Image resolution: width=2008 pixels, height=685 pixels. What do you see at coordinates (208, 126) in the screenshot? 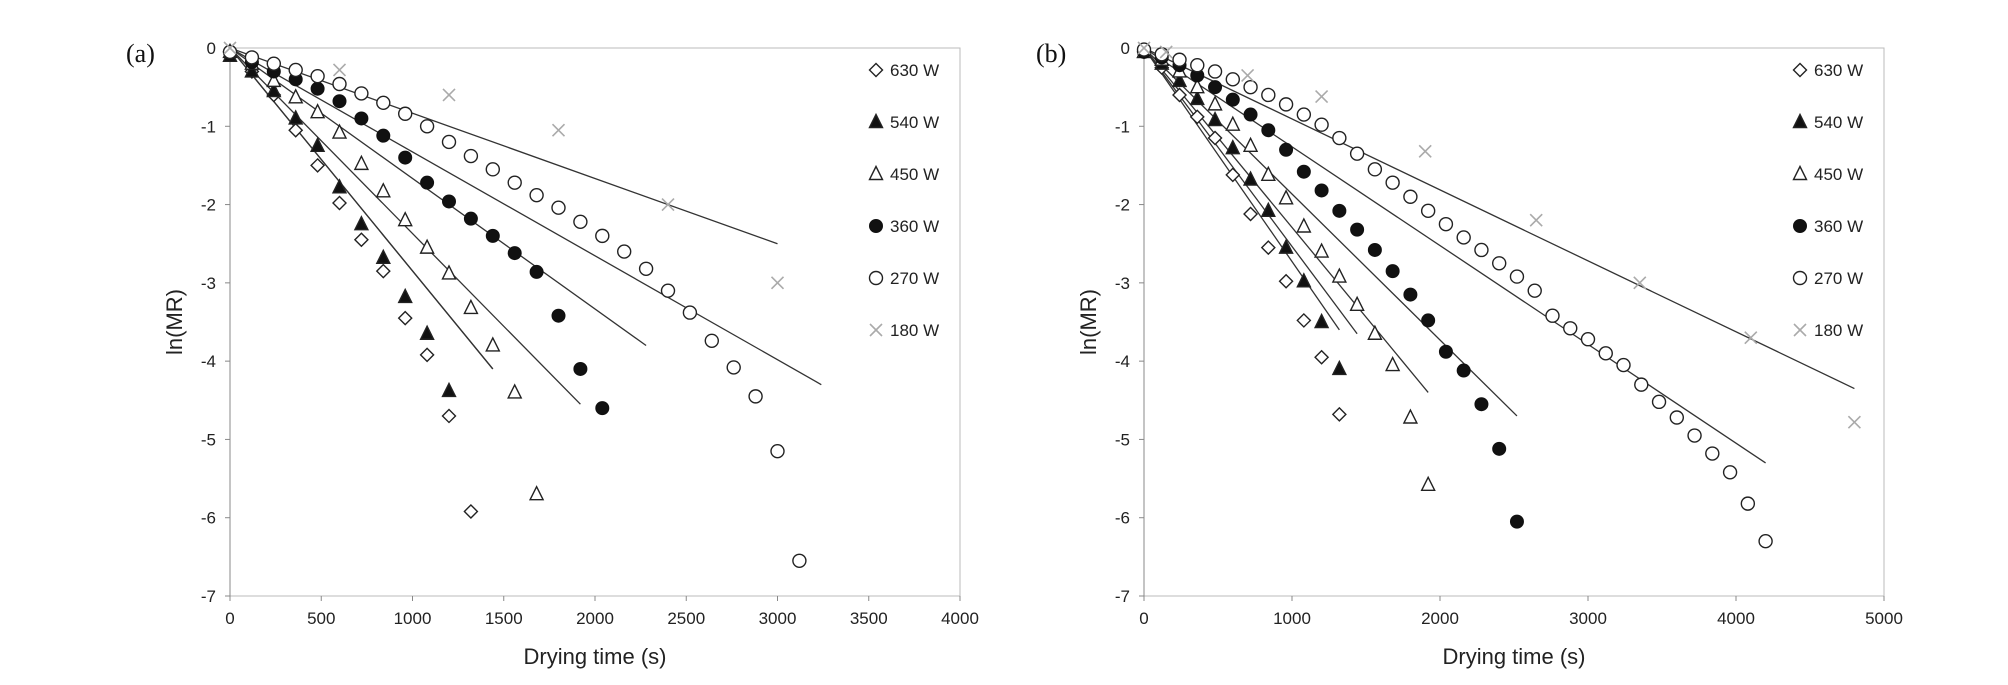
I see `y-tick-label: -1` at bounding box center [208, 126].